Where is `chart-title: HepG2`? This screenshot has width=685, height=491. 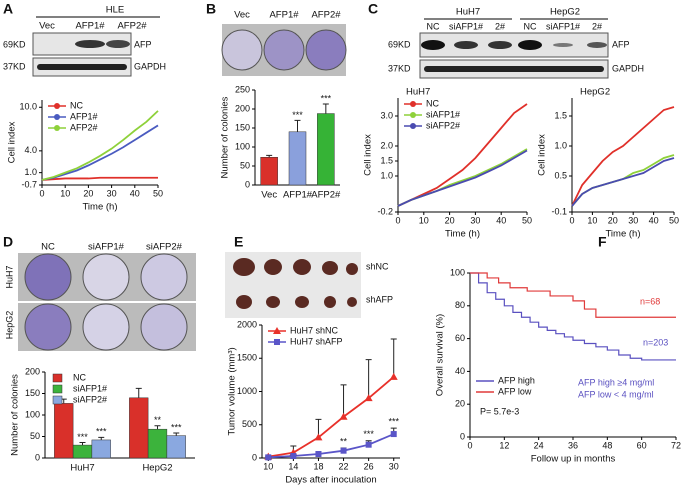
chart-title: HepG2 is located at coordinates (595, 92).